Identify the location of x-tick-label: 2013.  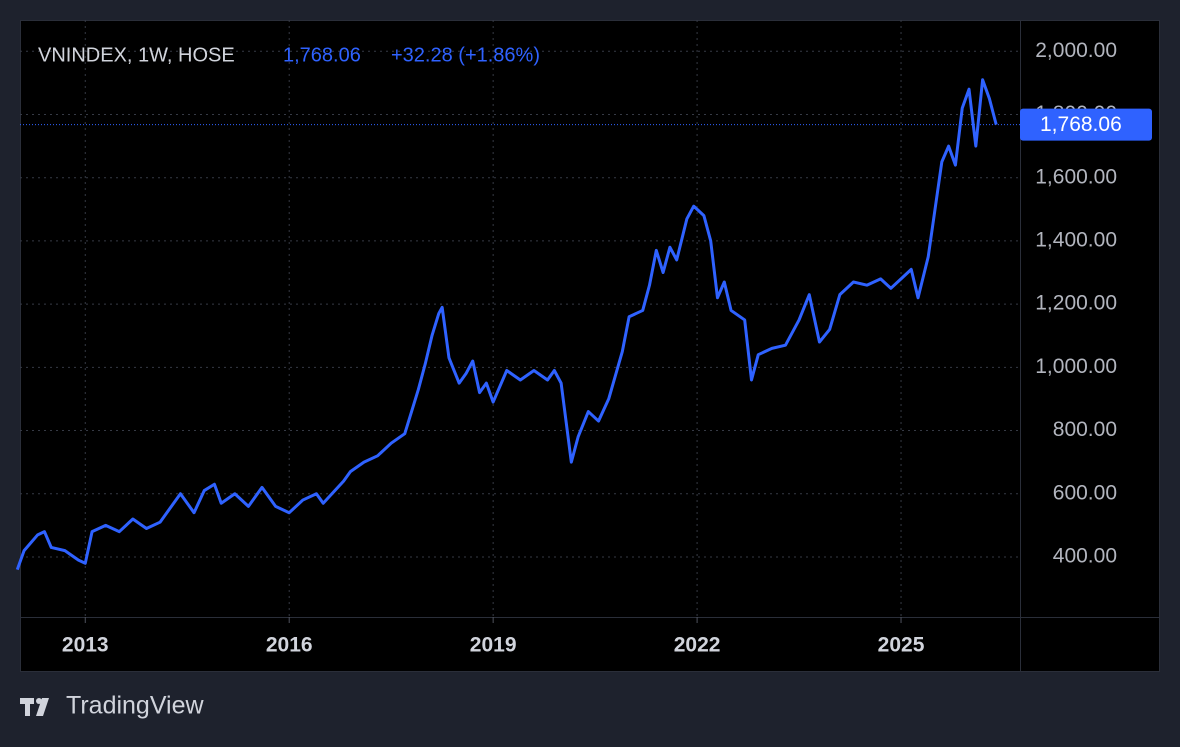
(85, 645).